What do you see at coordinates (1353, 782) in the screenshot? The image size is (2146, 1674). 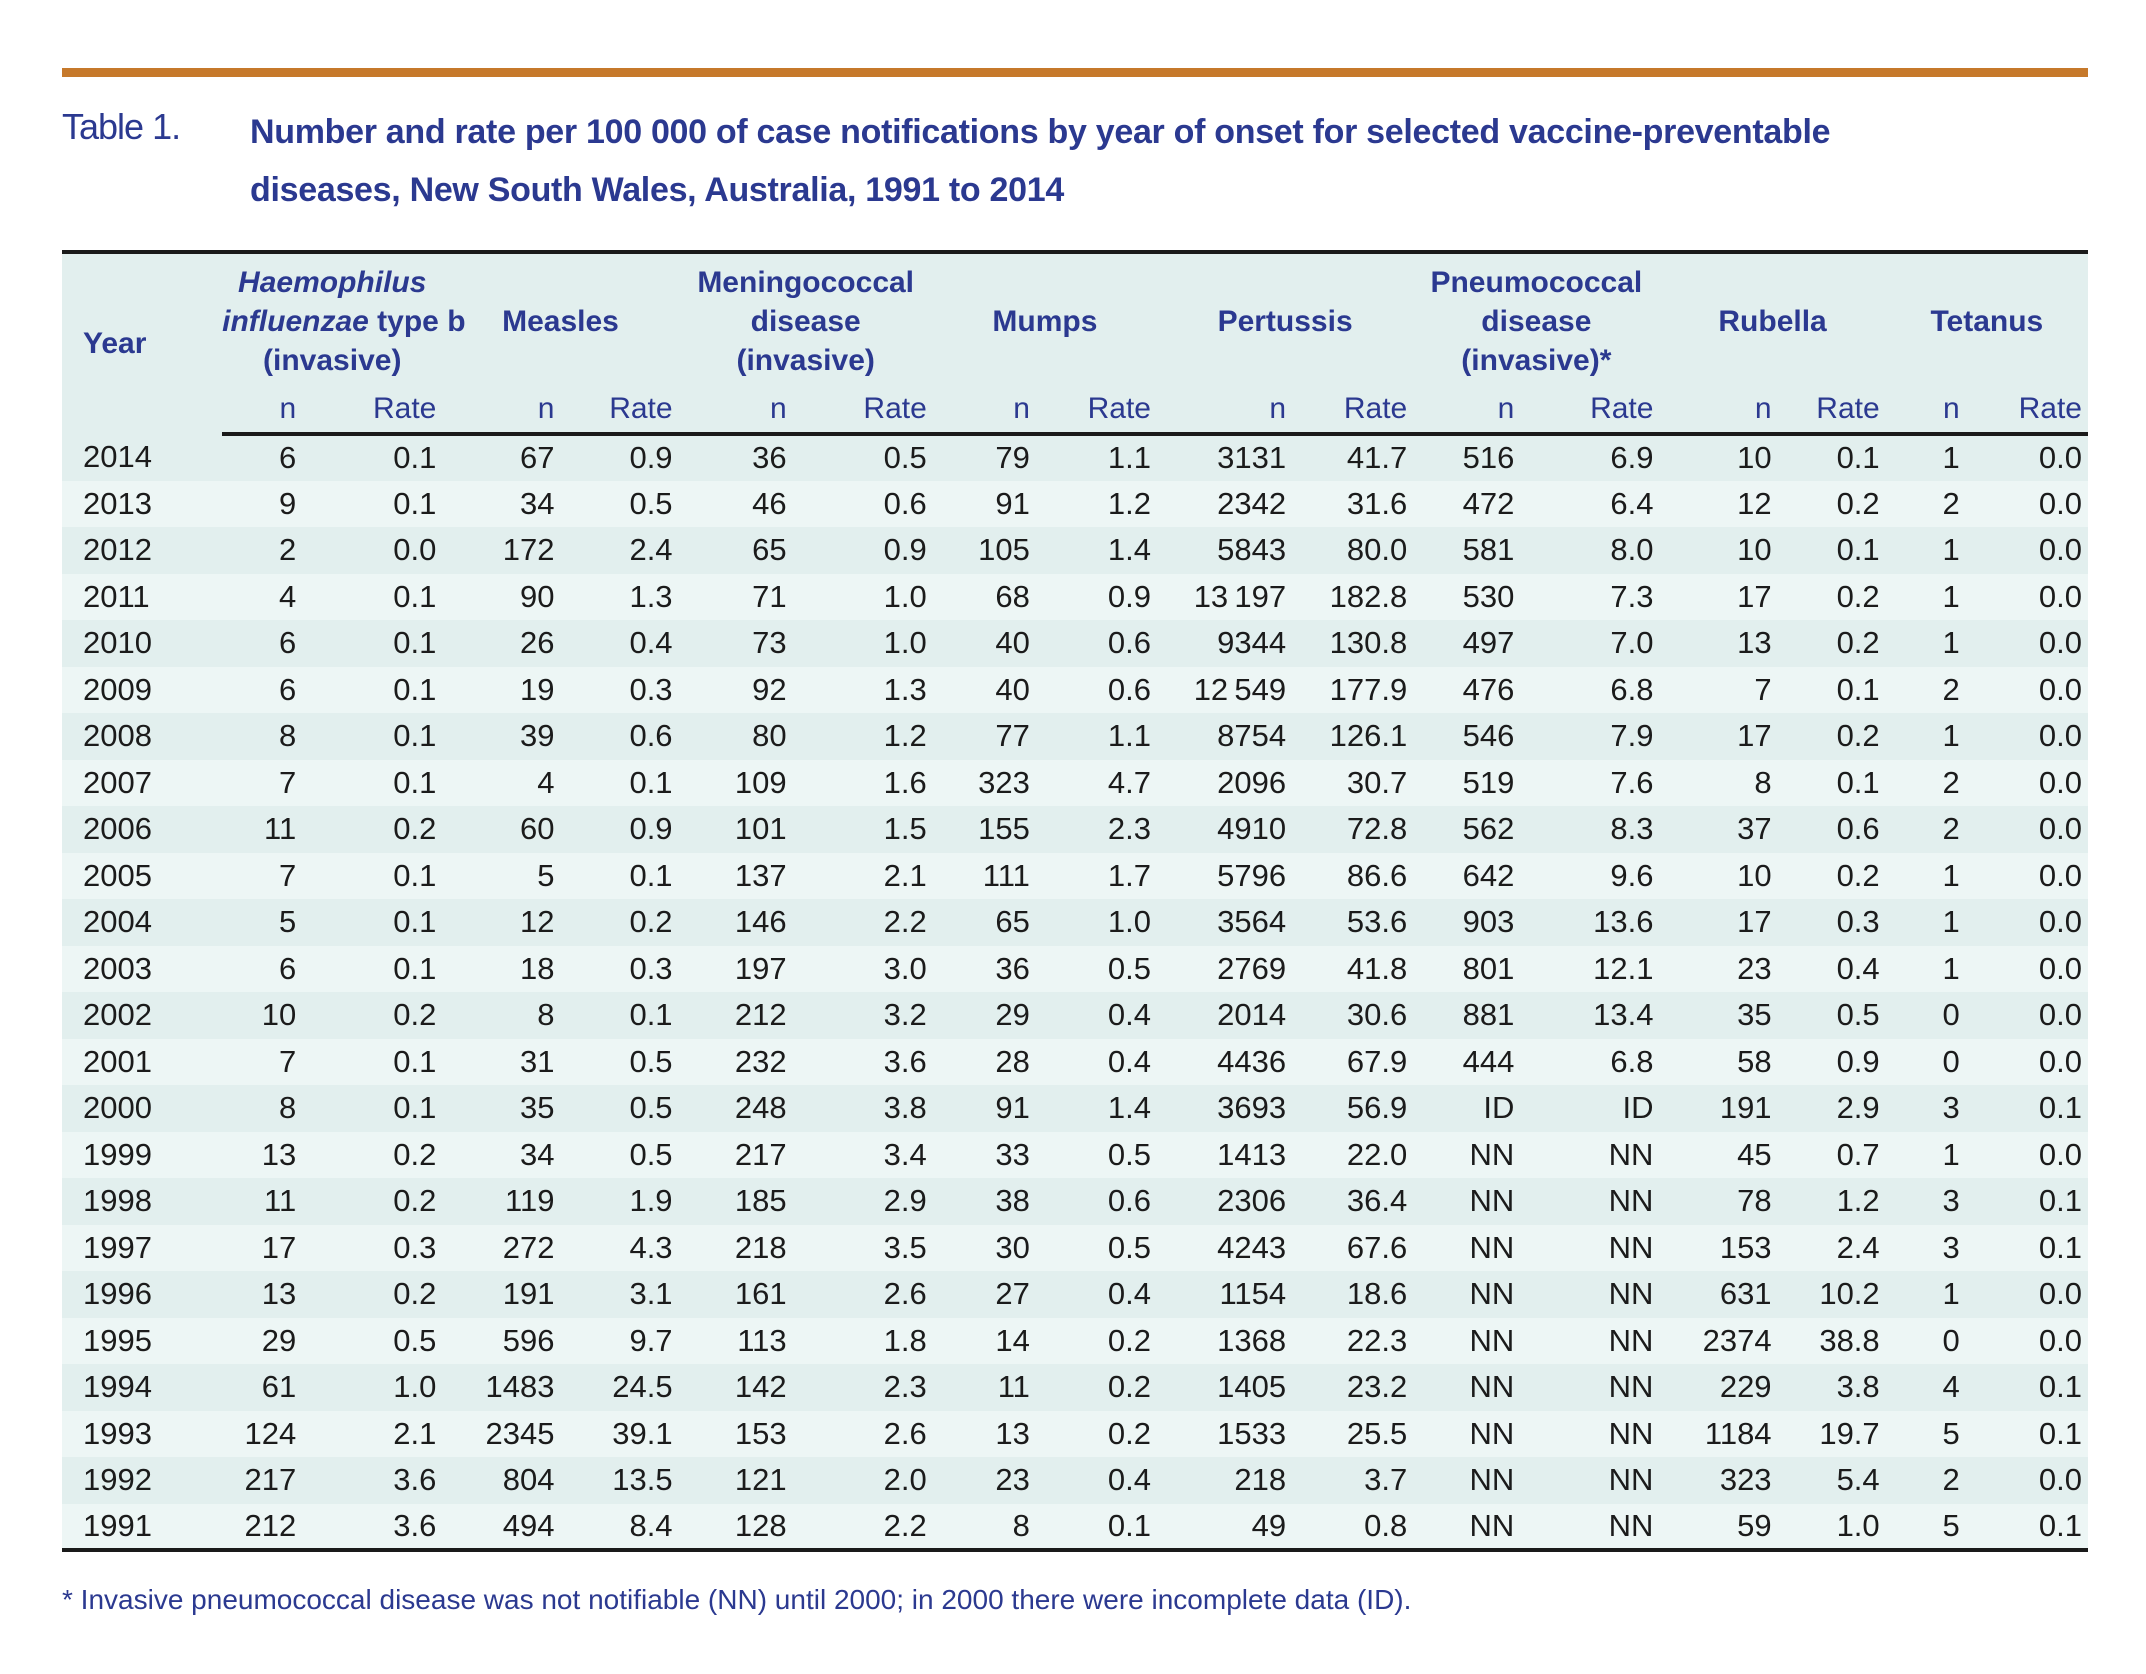 I see `value-cell: 30.7` at bounding box center [1353, 782].